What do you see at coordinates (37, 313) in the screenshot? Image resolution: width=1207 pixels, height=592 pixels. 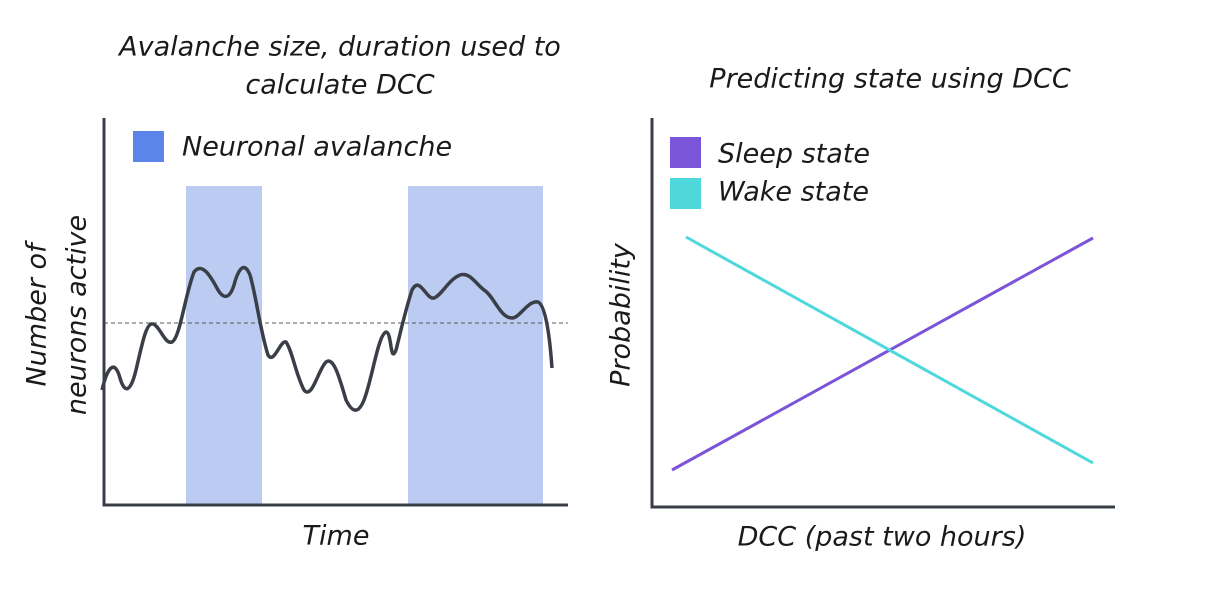 I see `y-axis-label: Number of` at bounding box center [37, 313].